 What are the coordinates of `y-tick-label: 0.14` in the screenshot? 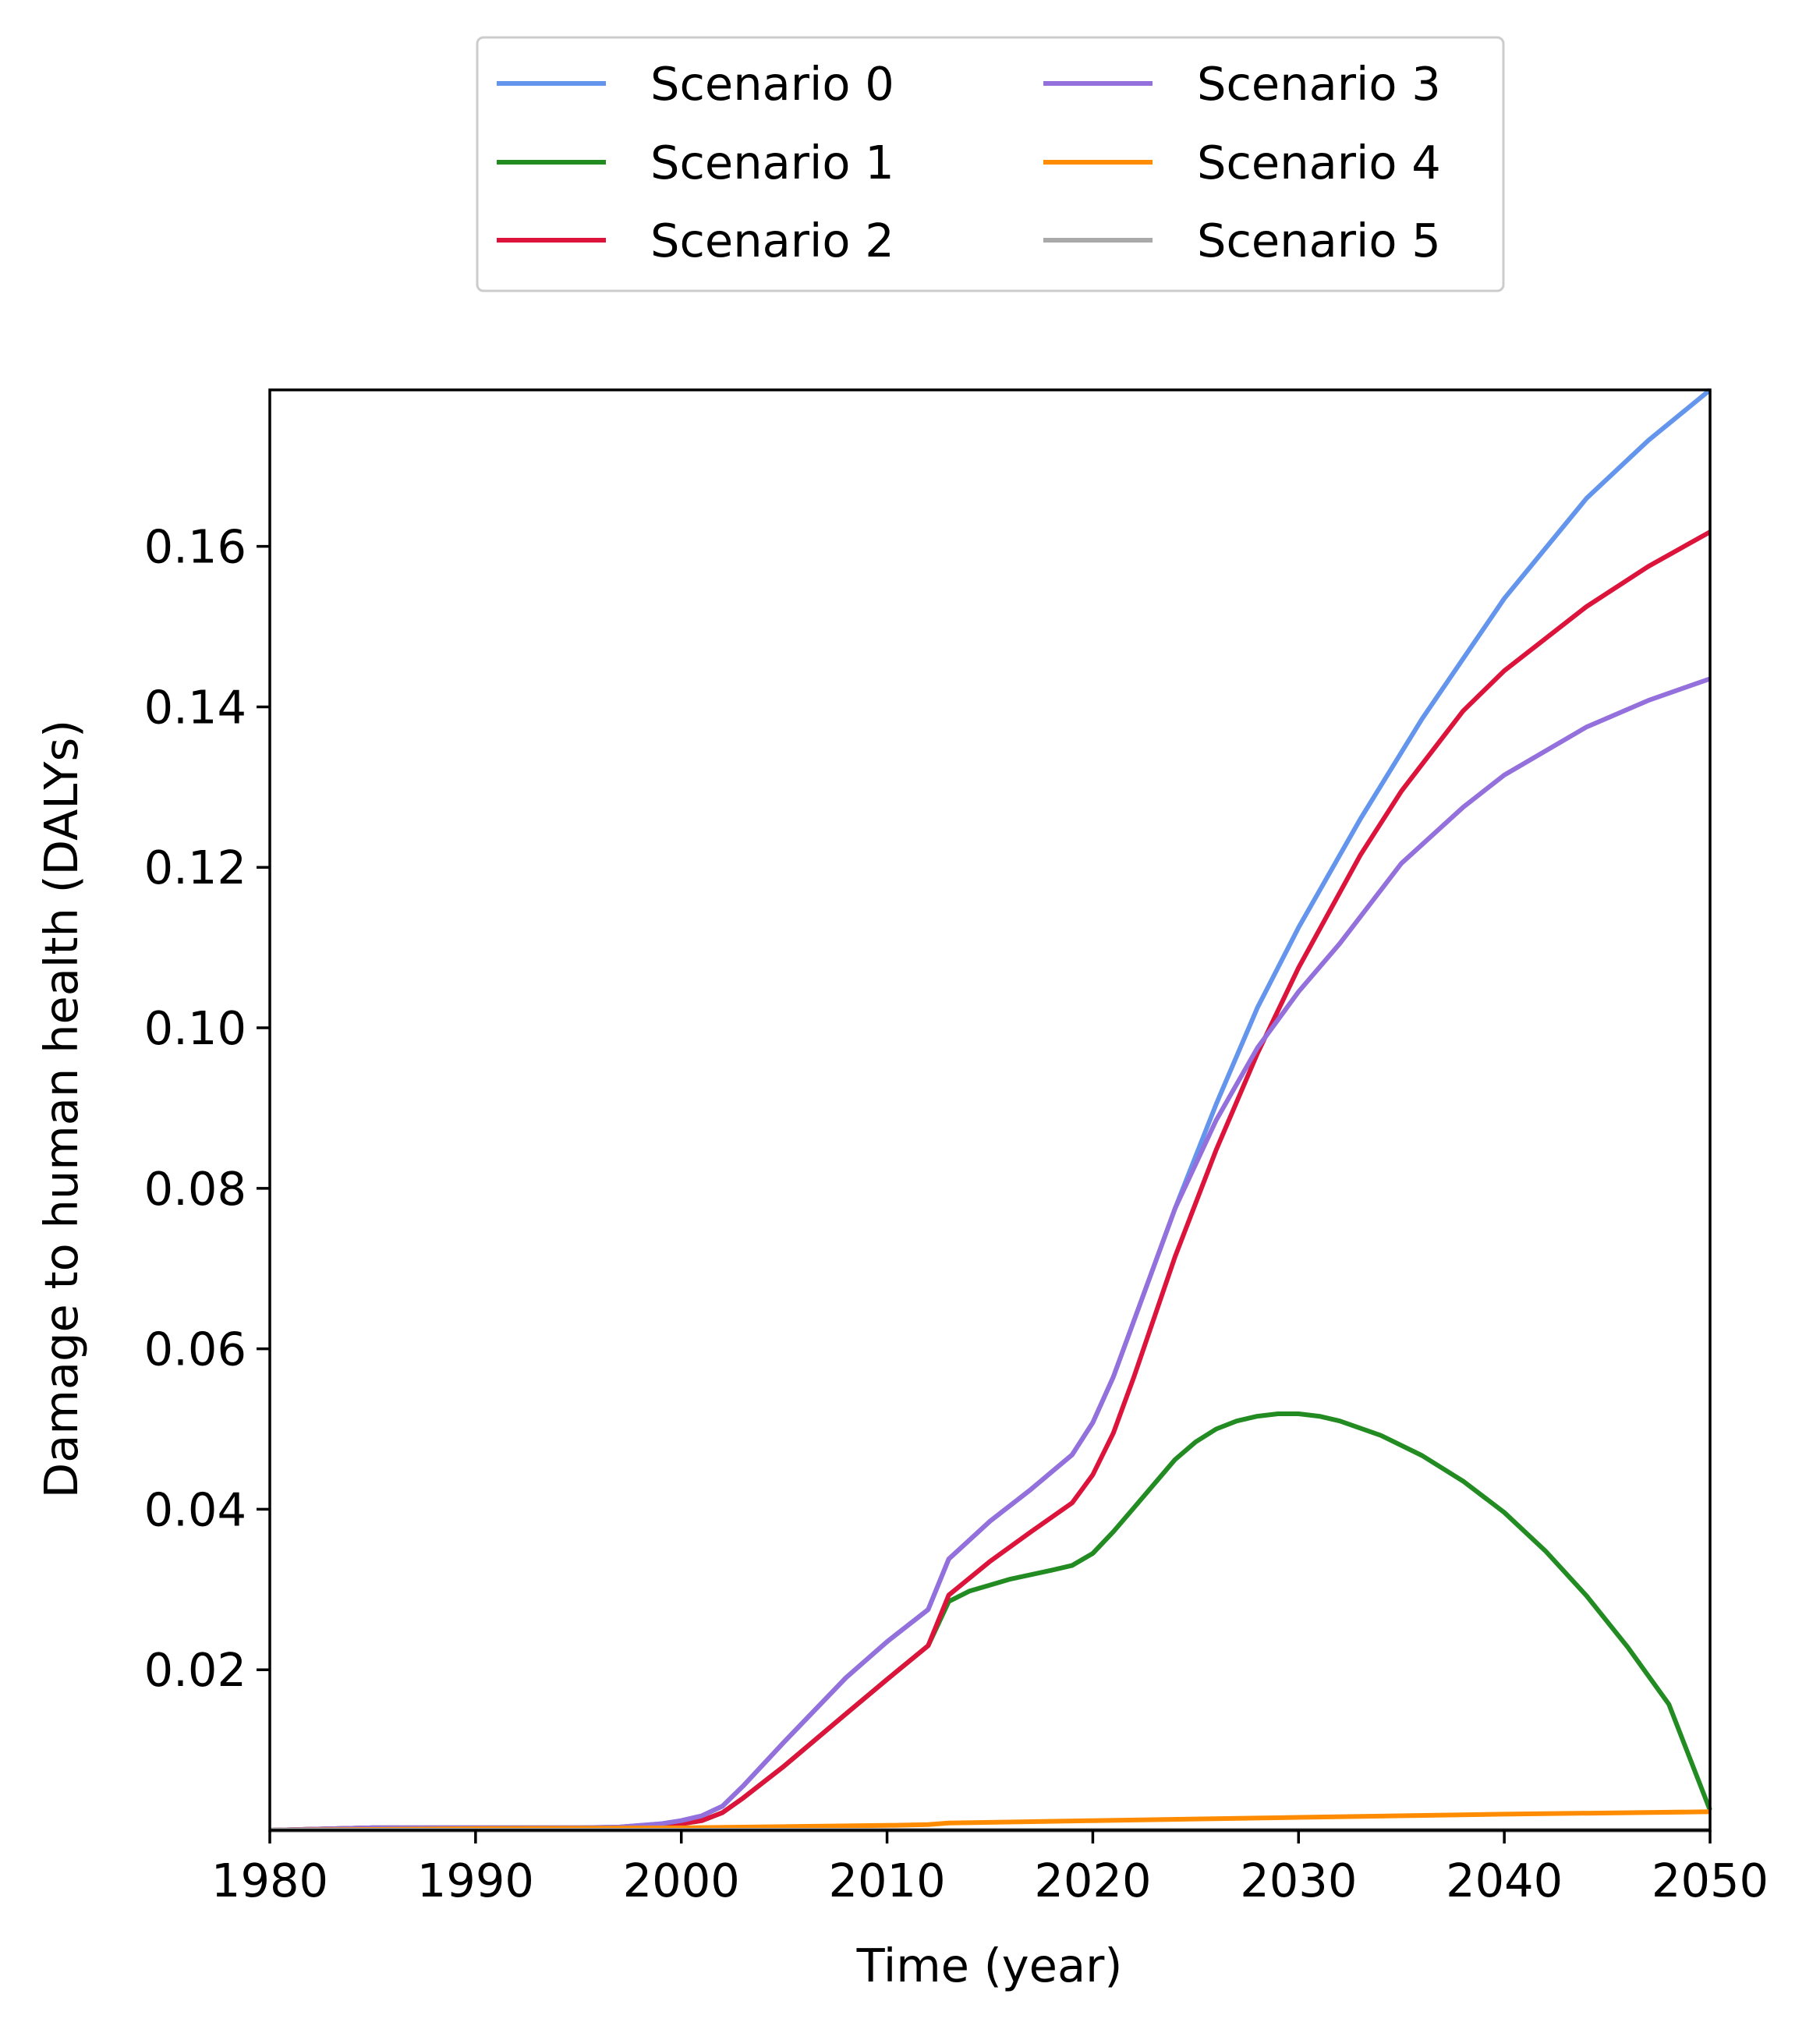 It's located at (195, 707).